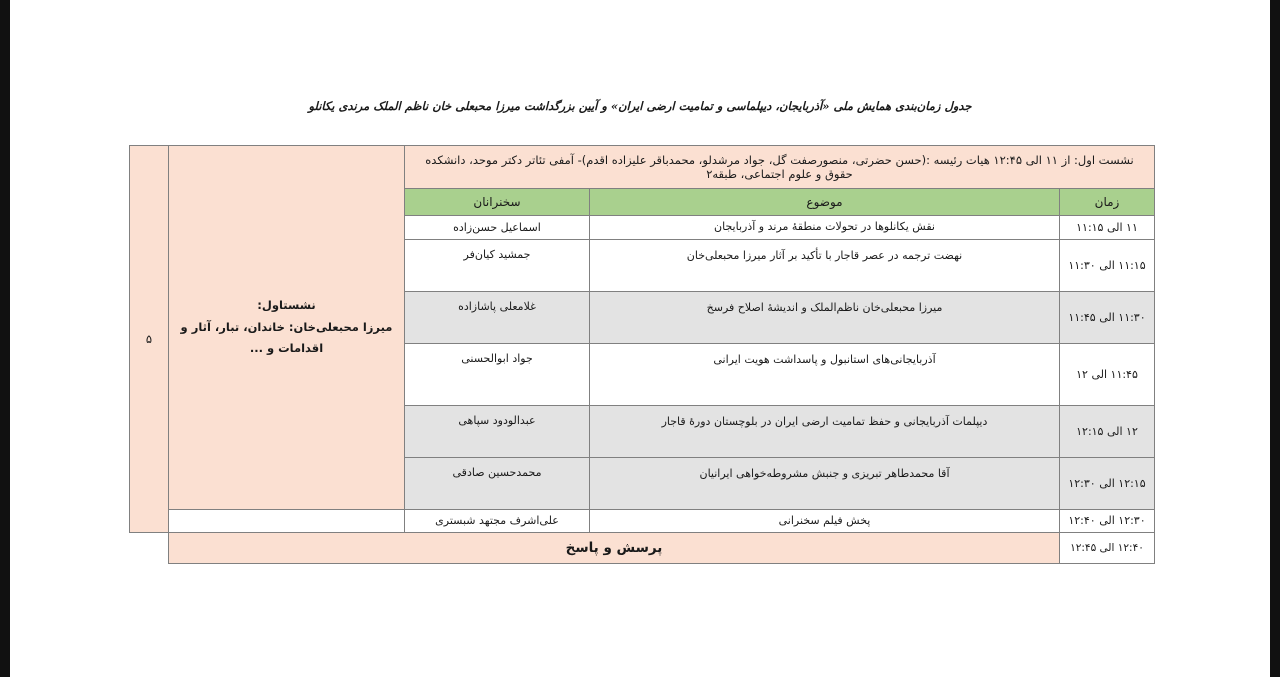 Image resolution: width=1280 pixels, height=677 pixels. What do you see at coordinates (497, 483) in the screenshot?
I see `row-speaker: محمدحسین صادقی` at bounding box center [497, 483].